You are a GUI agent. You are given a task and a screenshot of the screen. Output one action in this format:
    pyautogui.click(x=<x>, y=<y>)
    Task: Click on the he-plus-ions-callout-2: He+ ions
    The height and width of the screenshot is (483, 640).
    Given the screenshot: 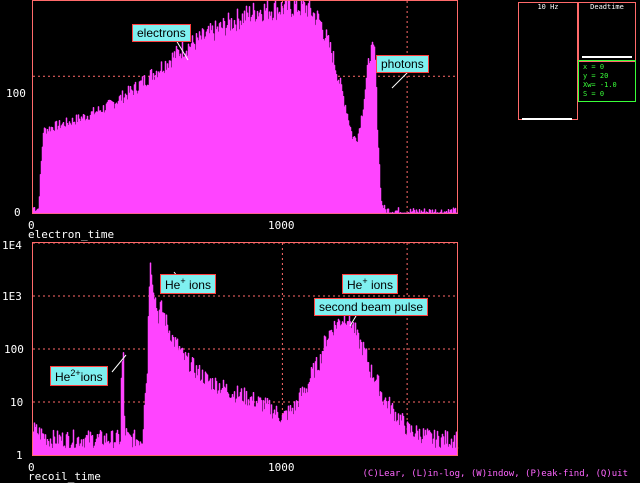 What is the action you would take?
    pyautogui.click(x=370, y=284)
    